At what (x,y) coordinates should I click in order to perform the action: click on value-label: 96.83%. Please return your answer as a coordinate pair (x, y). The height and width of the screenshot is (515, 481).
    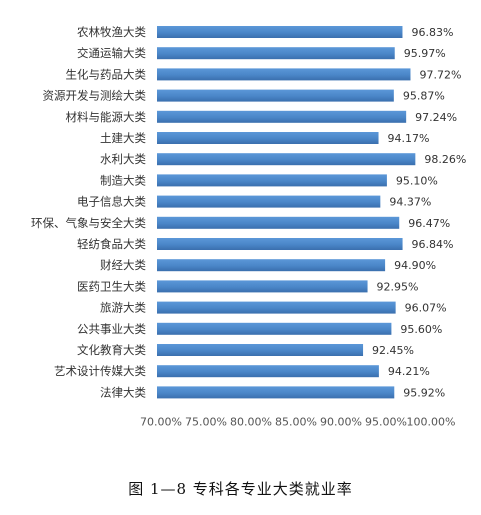
    Looking at the image, I should click on (432, 32).